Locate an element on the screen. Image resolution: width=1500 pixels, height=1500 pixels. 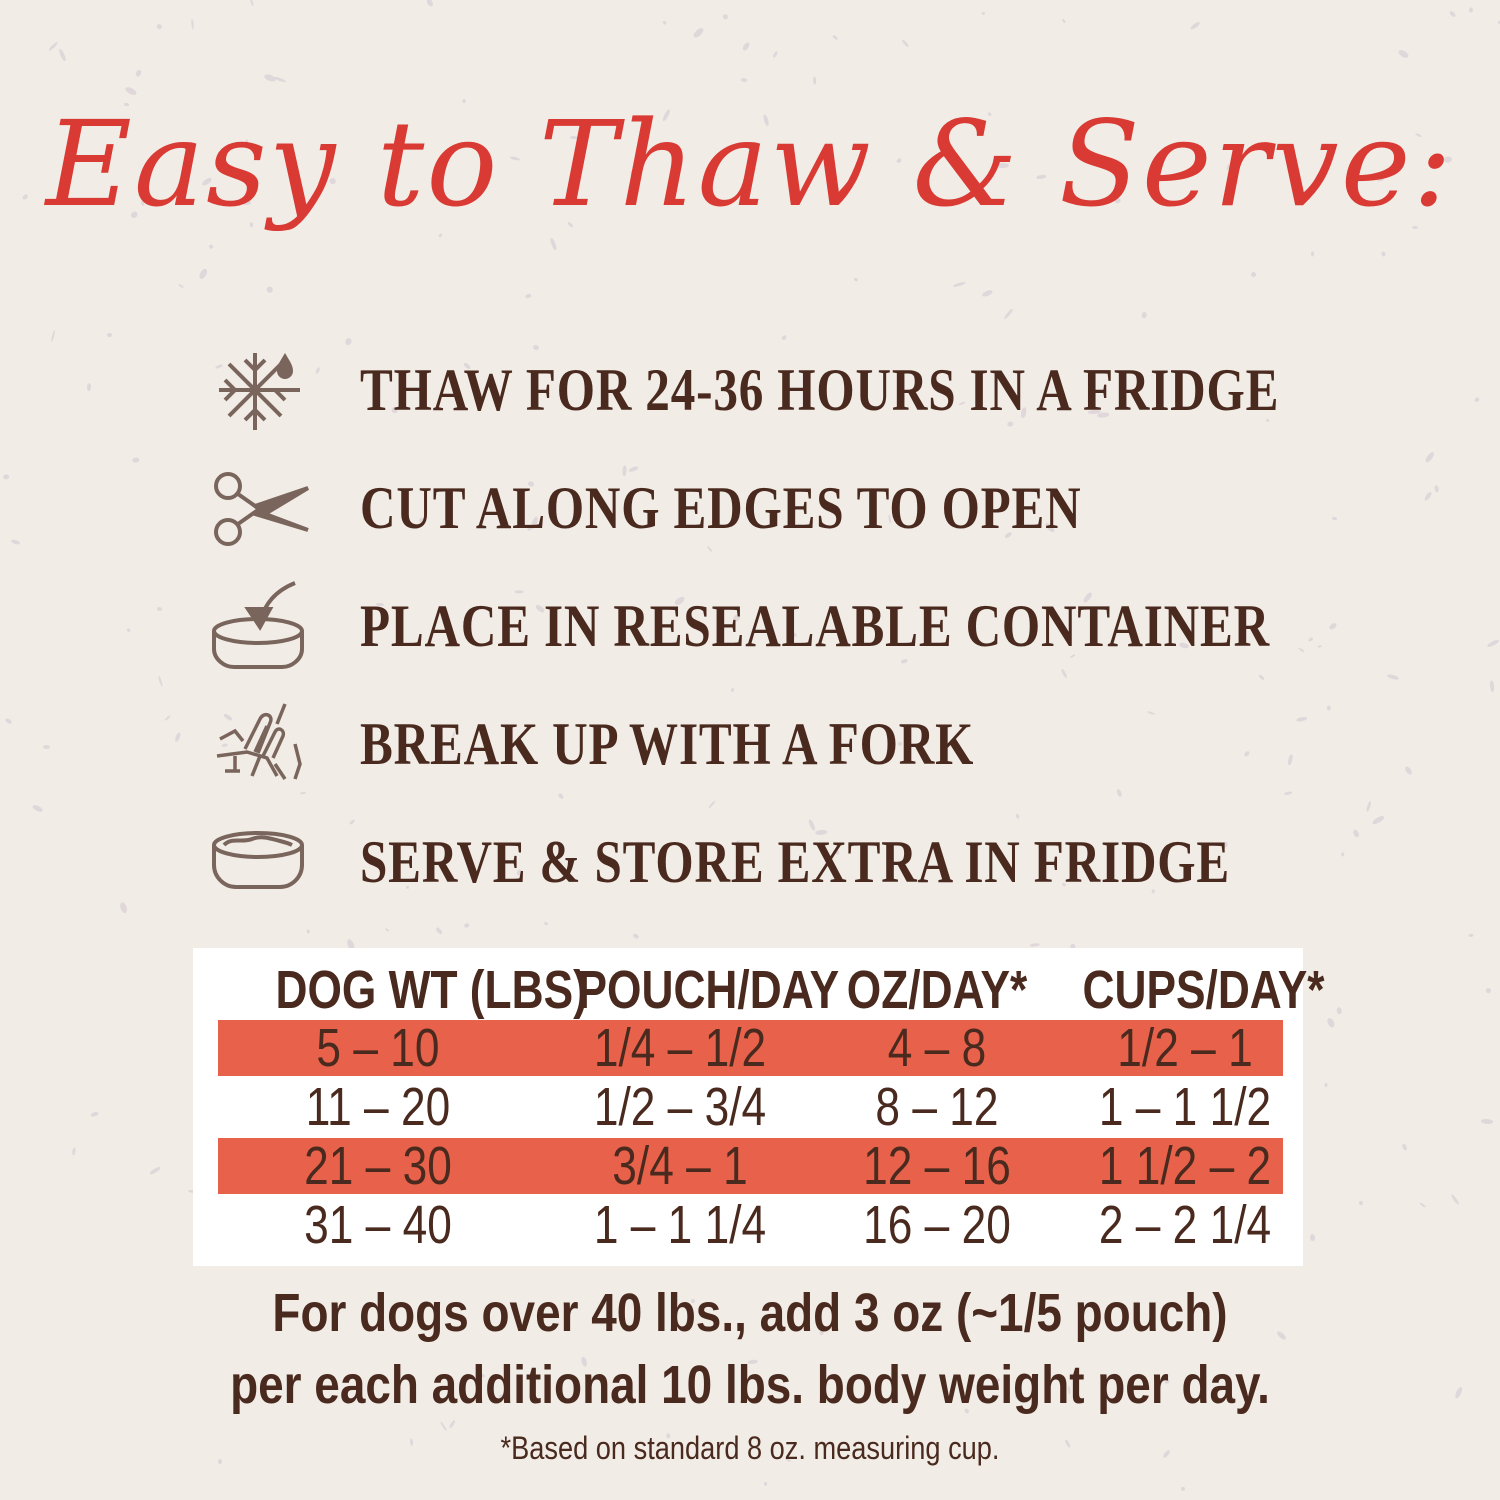
table-cell: 2 – 2 1/4 is located at coordinates (1185, 1225).